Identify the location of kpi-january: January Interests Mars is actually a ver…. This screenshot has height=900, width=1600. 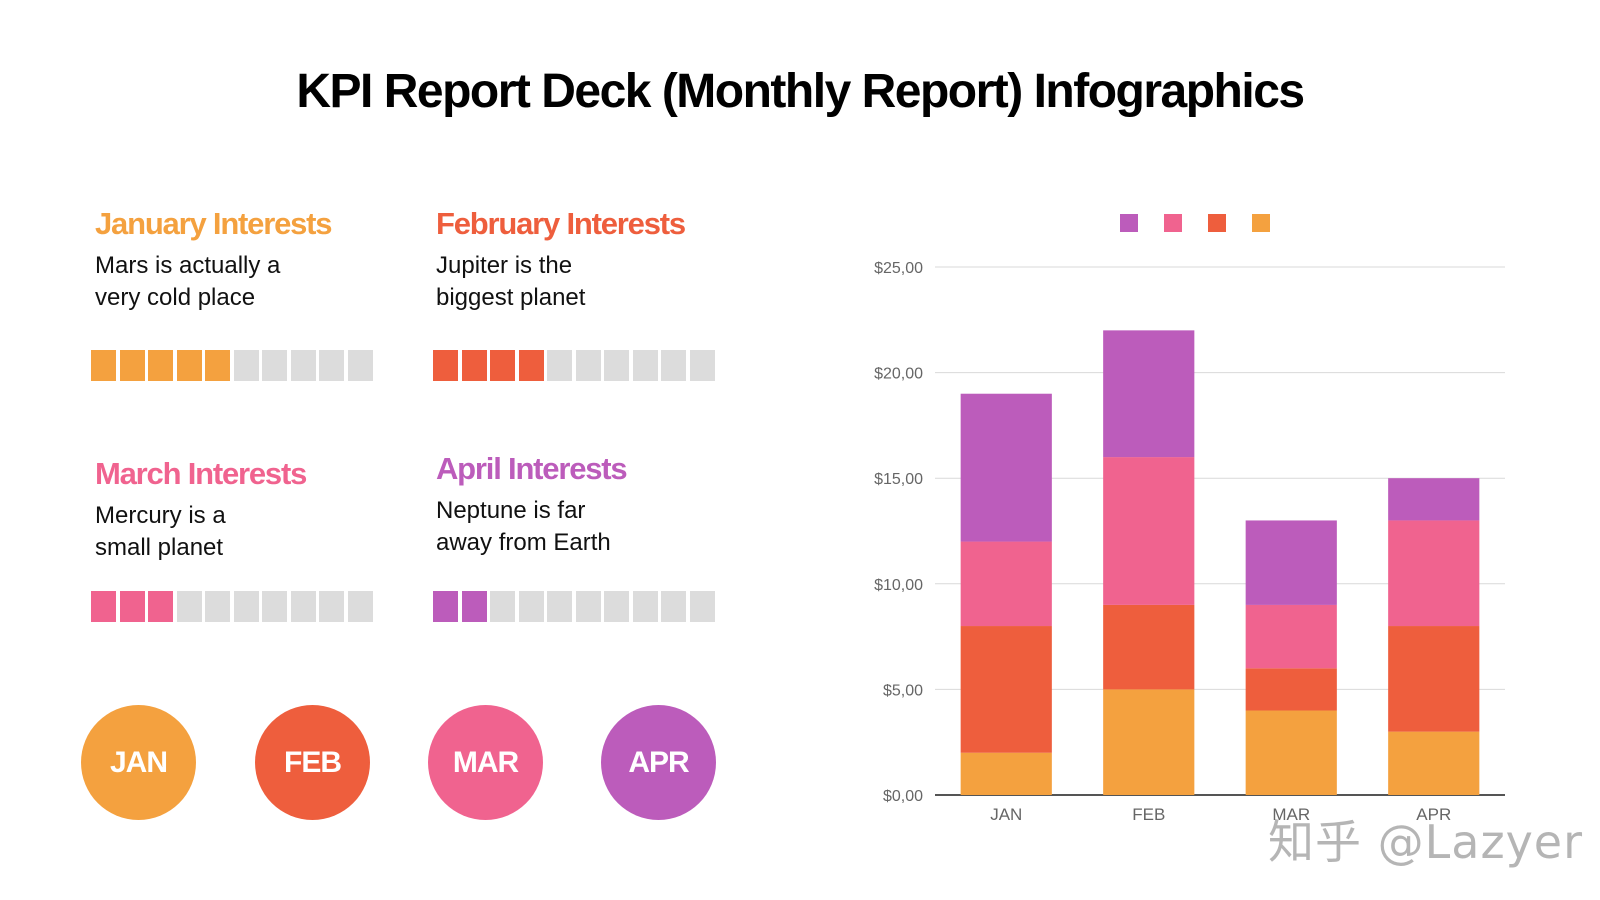
(245, 260).